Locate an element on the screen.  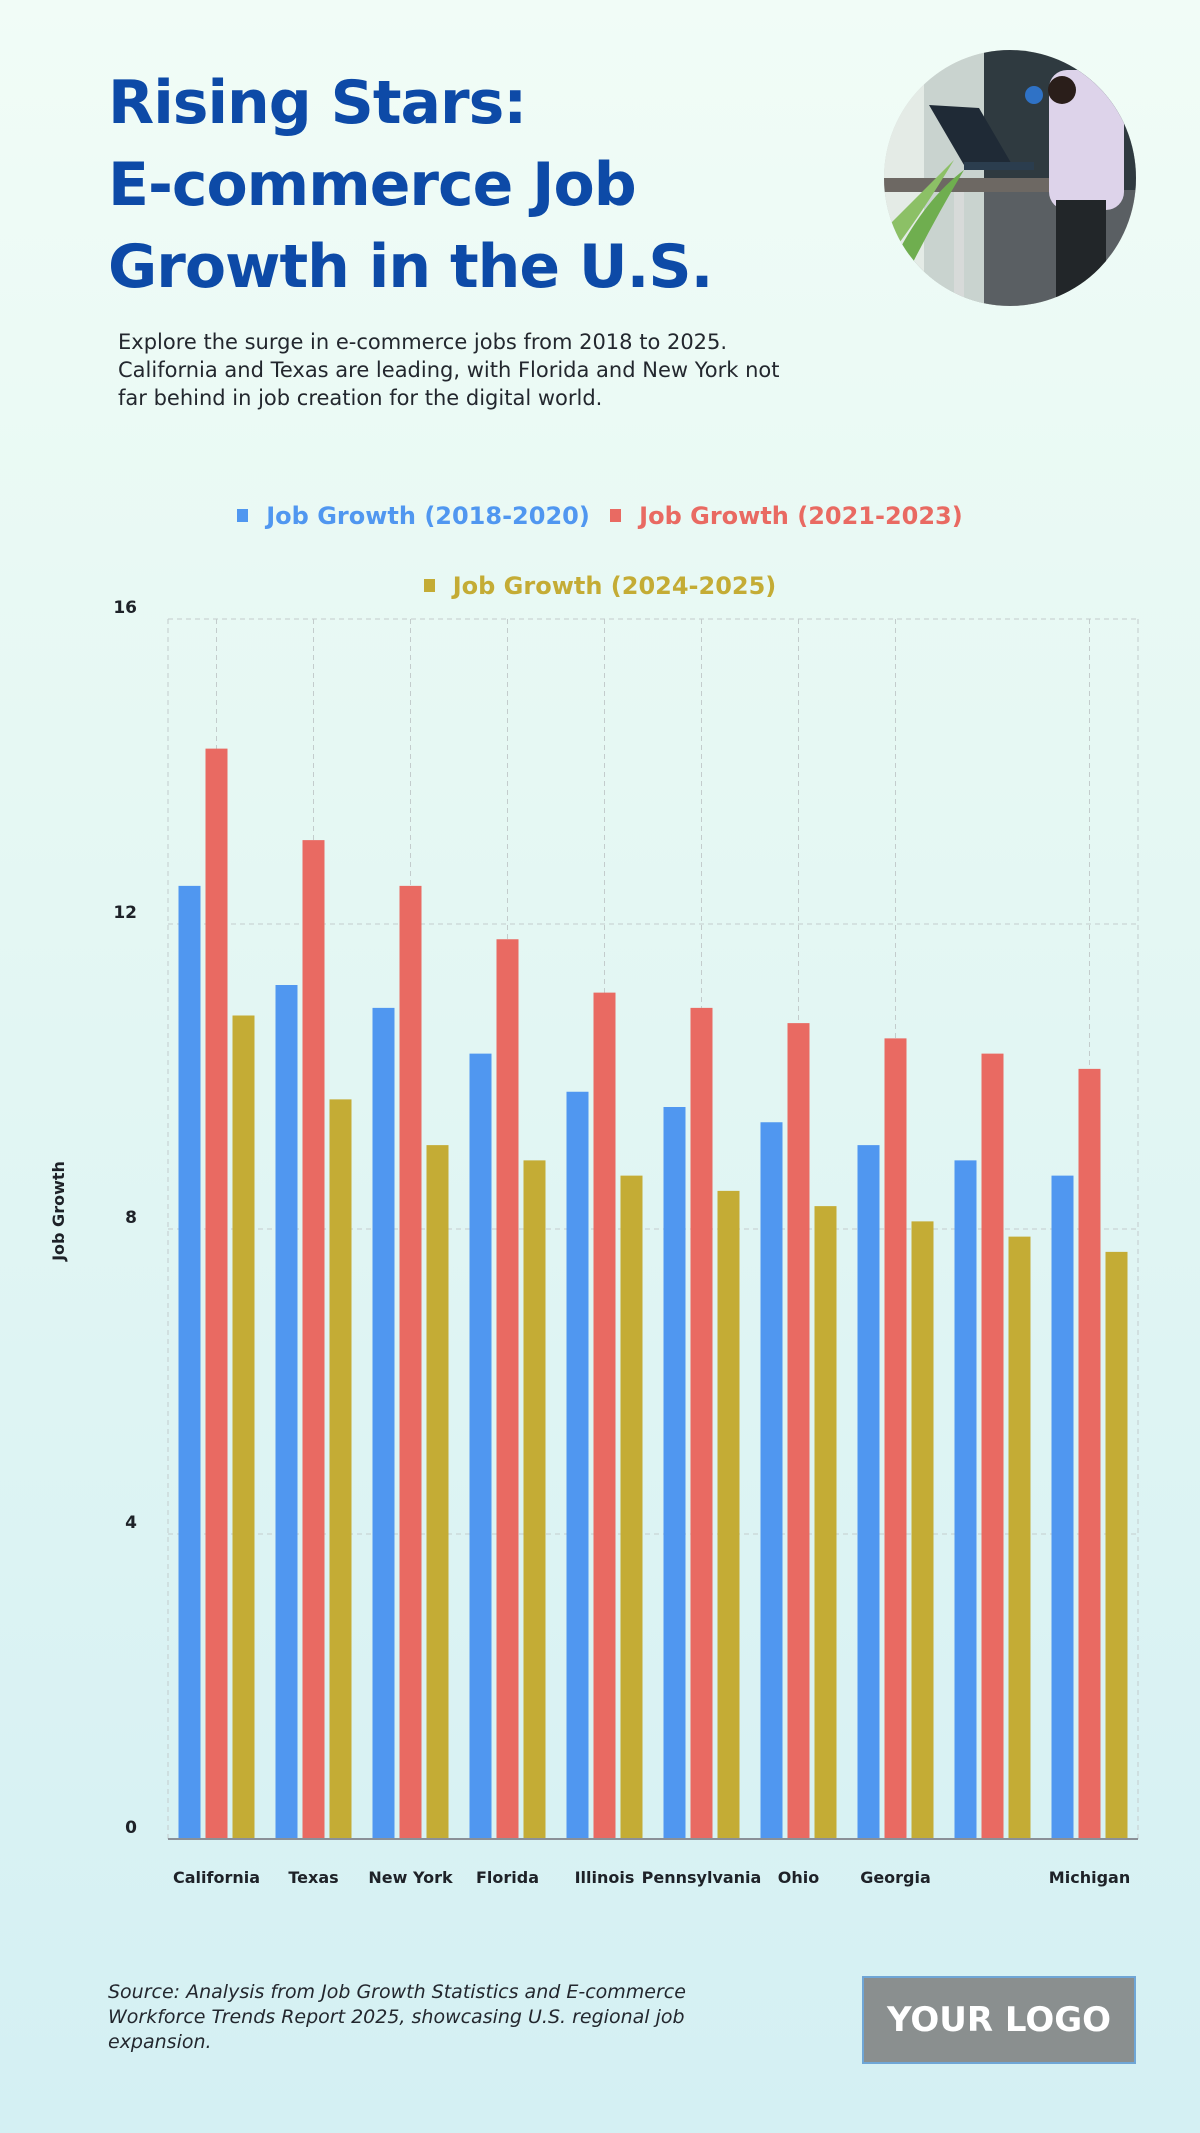
x-tick-label: Texas is located at coordinates (313, 1877).